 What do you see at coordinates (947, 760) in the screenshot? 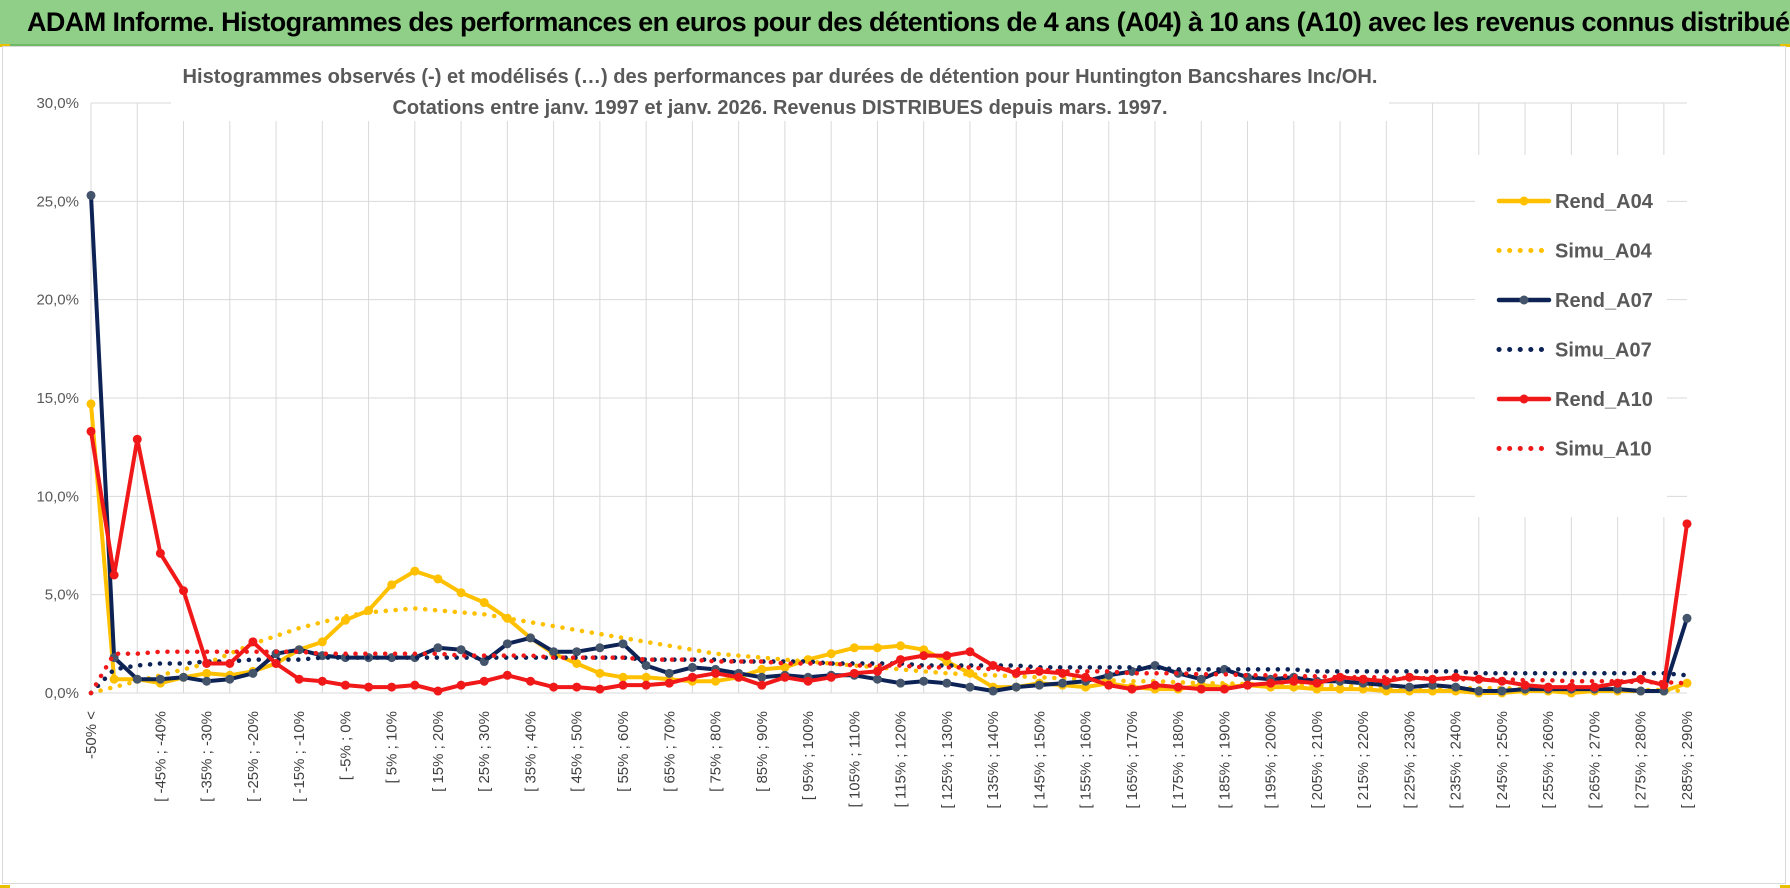
I see `x-tick-label: [ 125% ; 130%` at bounding box center [947, 760].